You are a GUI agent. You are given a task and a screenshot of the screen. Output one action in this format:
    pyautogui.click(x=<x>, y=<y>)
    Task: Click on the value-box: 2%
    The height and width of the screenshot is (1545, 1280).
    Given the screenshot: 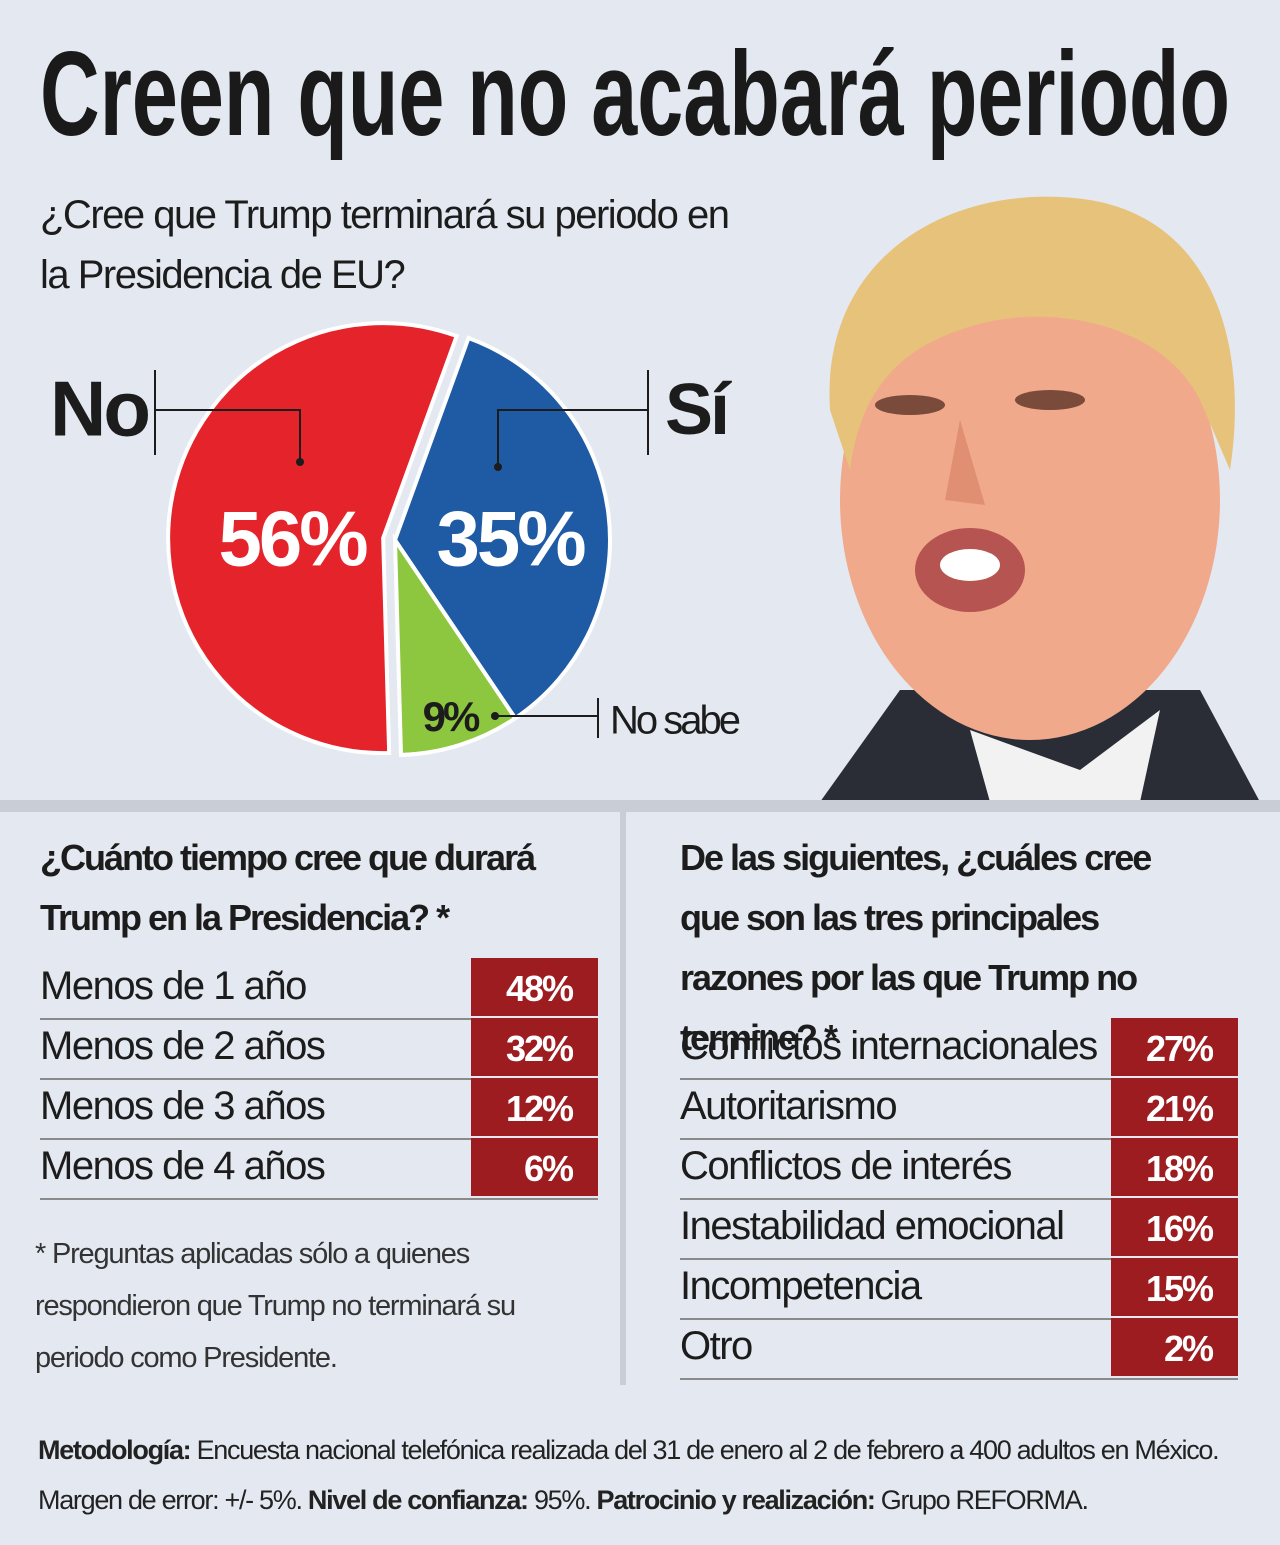 What is the action you would take?
    pyautogui.click(x=1174, y=1347)
    